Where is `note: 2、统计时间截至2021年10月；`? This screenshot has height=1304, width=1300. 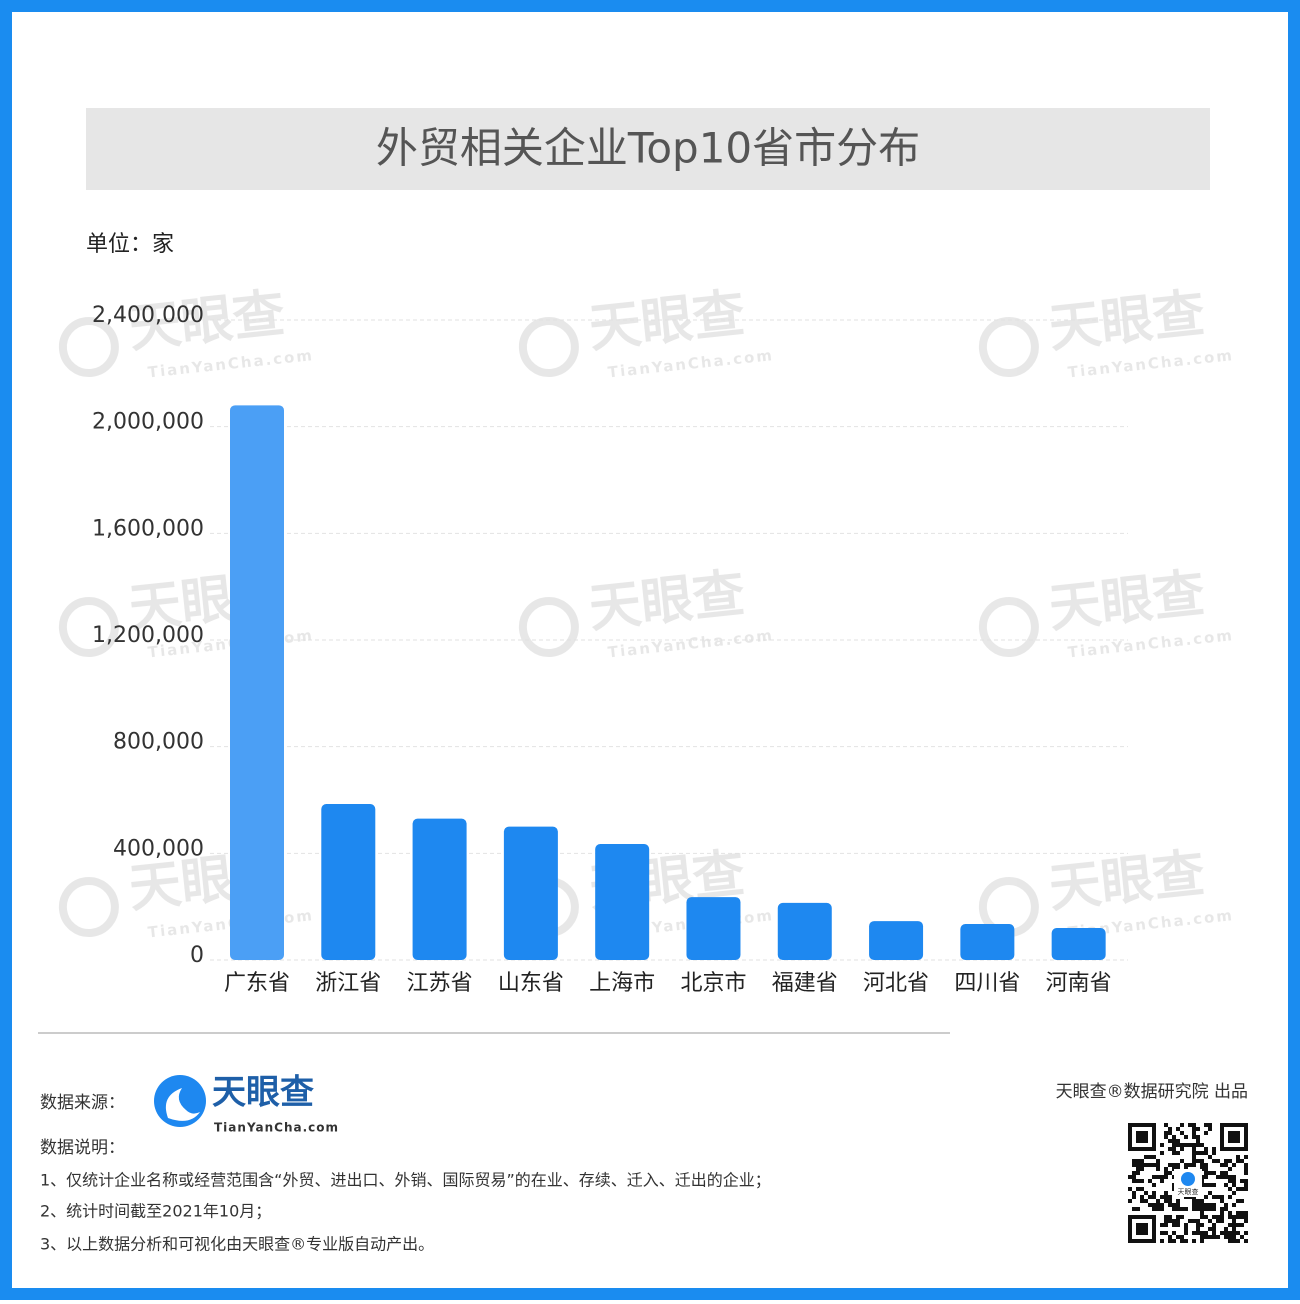 note: 2、统计时间截至2021年10月； is located at coordinates (155, 1211).